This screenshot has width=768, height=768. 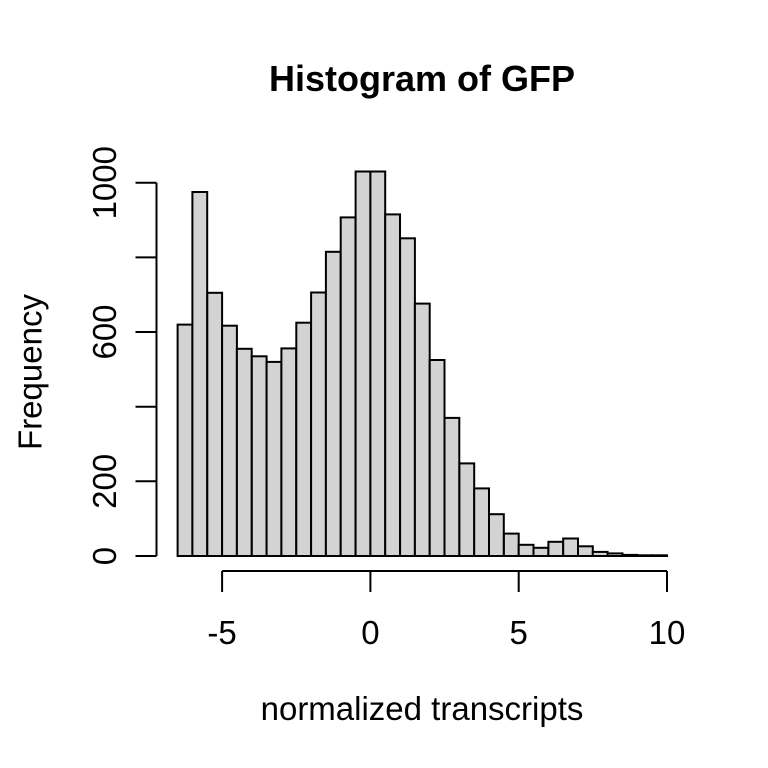 I want to click on y-tick-label: 600, so click(x=104, y=331).